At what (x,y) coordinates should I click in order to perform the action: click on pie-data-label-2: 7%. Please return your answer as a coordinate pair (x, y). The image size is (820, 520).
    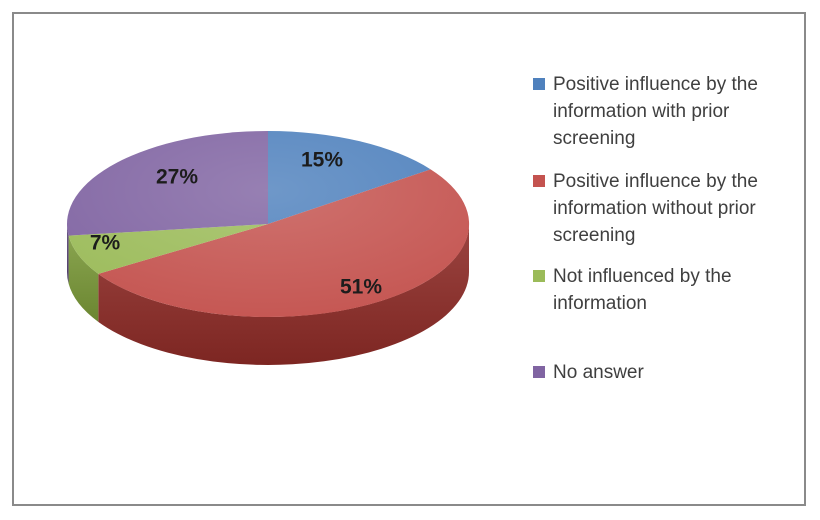
    Looking at the image, I should click on (105, 243).